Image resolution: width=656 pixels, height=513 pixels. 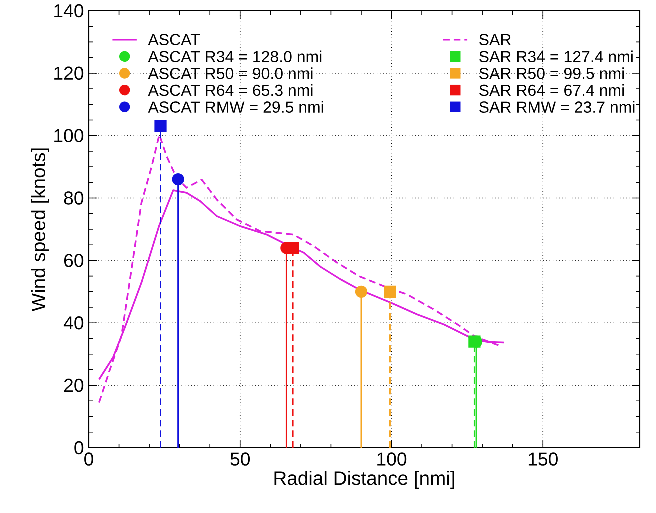 What do you see at coordinates (552, 74) in the screenshot?
I see `legend-label: SAR R50 = 99.5 nmi` at bounding box center [552, 74].